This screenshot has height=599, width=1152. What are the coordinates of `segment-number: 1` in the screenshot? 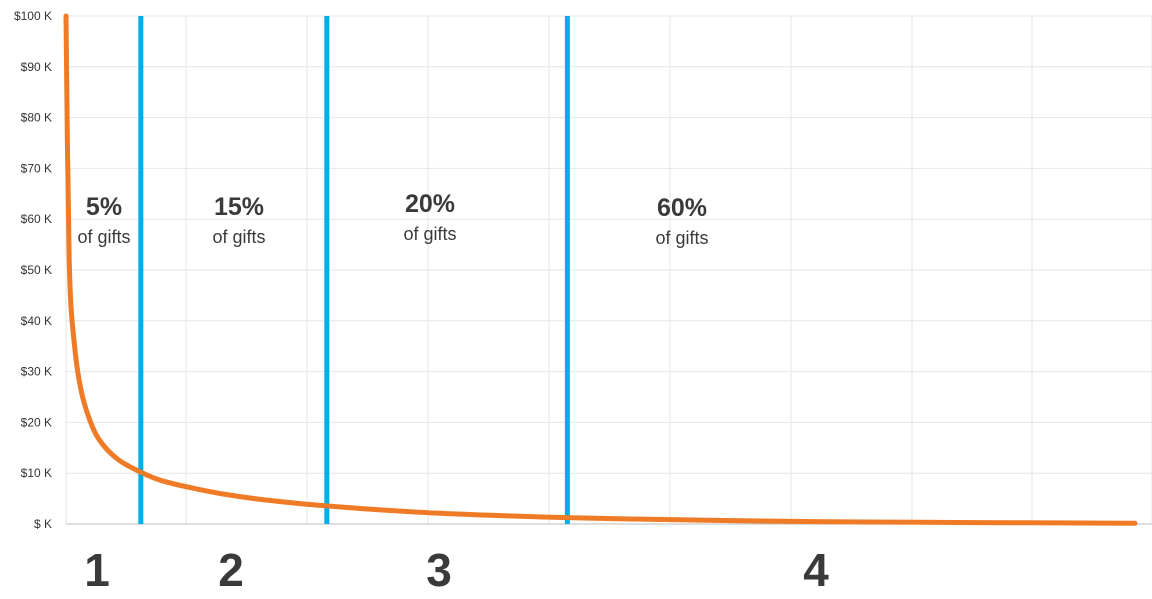 It's located at (97, 570).